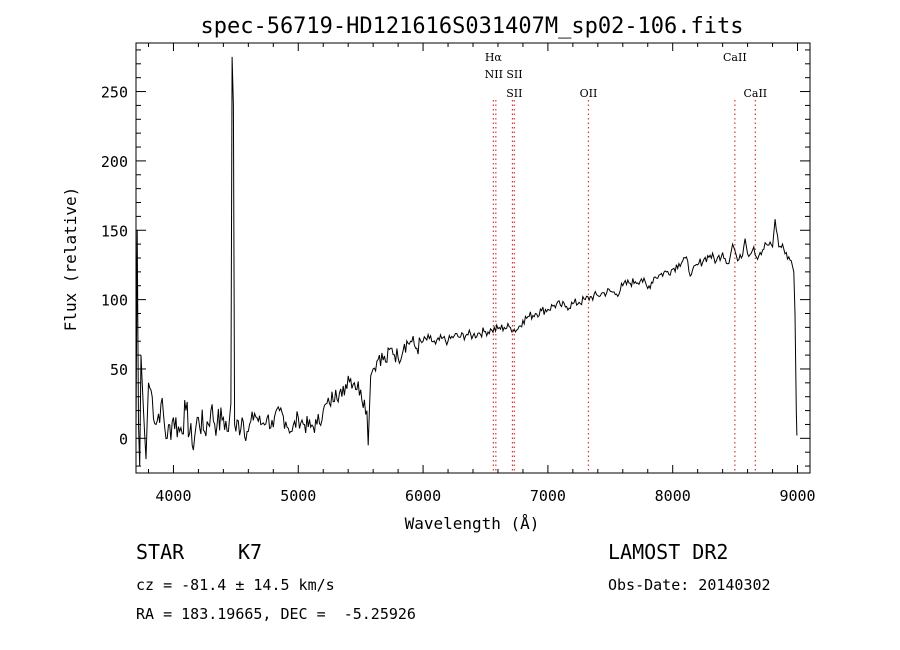 The width and height of the screenshot is (900, 650). What do you see at coordinates (114, 301) in the screenshot?
I see `y-tick-label: 100` at bounding box center [114, 301].